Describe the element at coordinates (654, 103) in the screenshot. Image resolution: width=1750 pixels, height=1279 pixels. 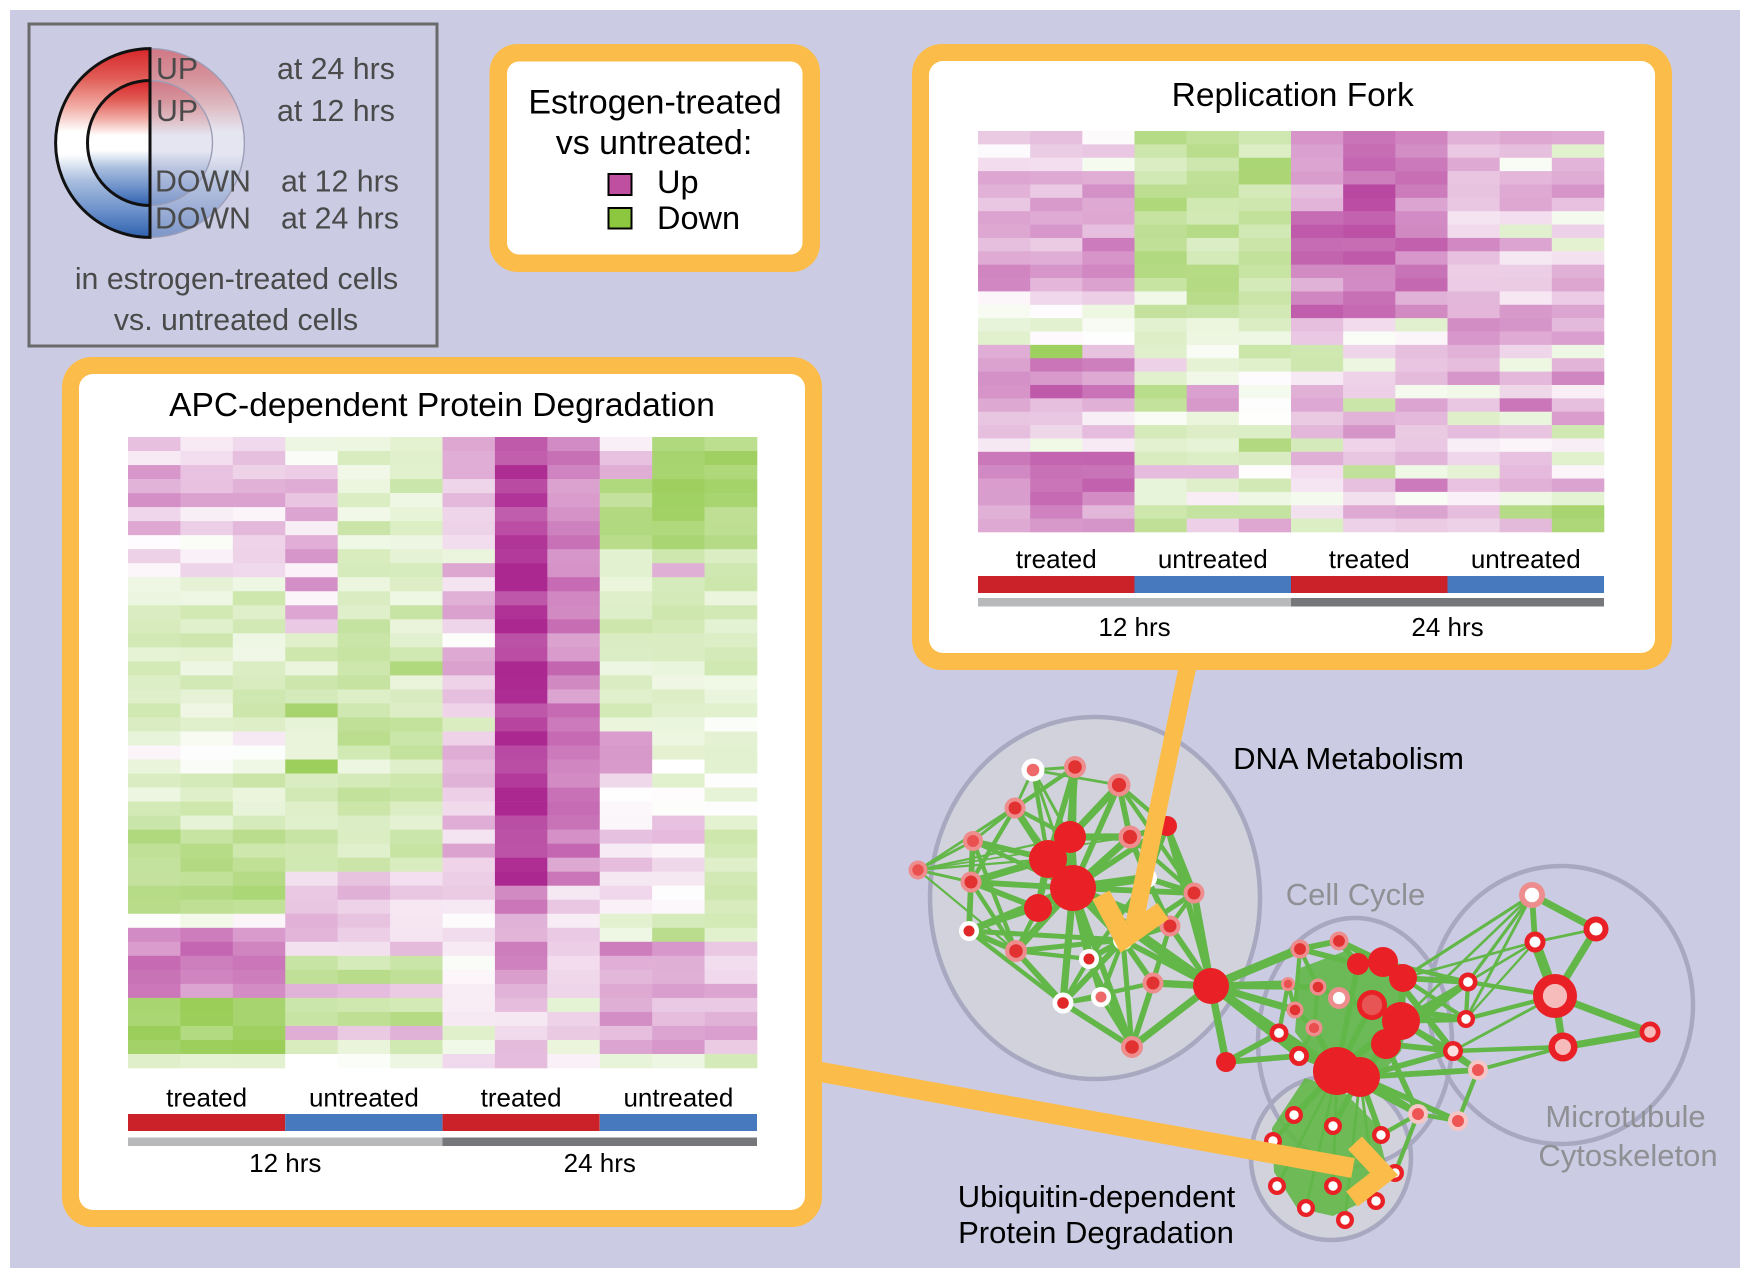
I see `svg-text: Estrogen-treated` at that location.